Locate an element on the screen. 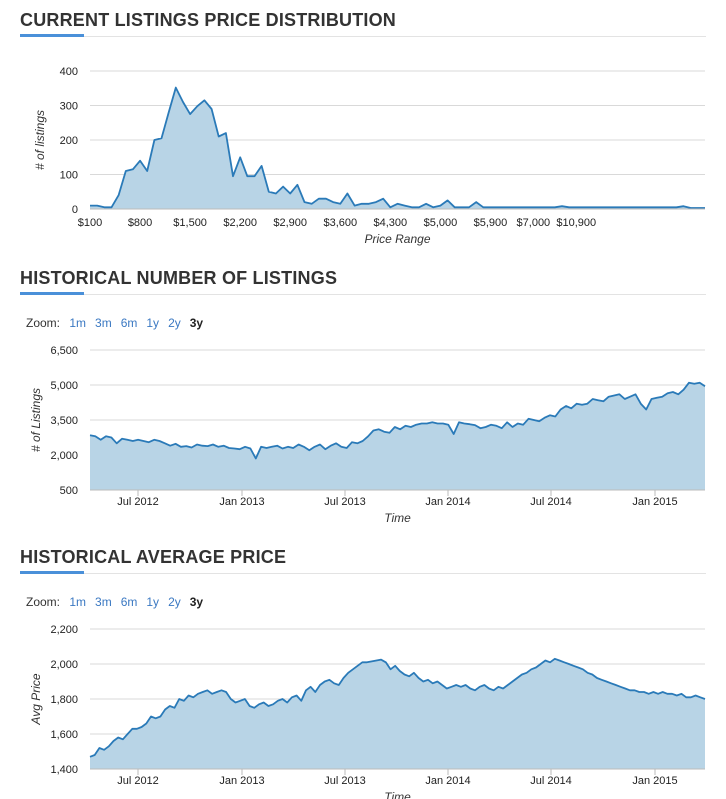 The width and height of the screenshot is (726, 799). x-tick-label: $3,600 is located at coordinates (340, 223).